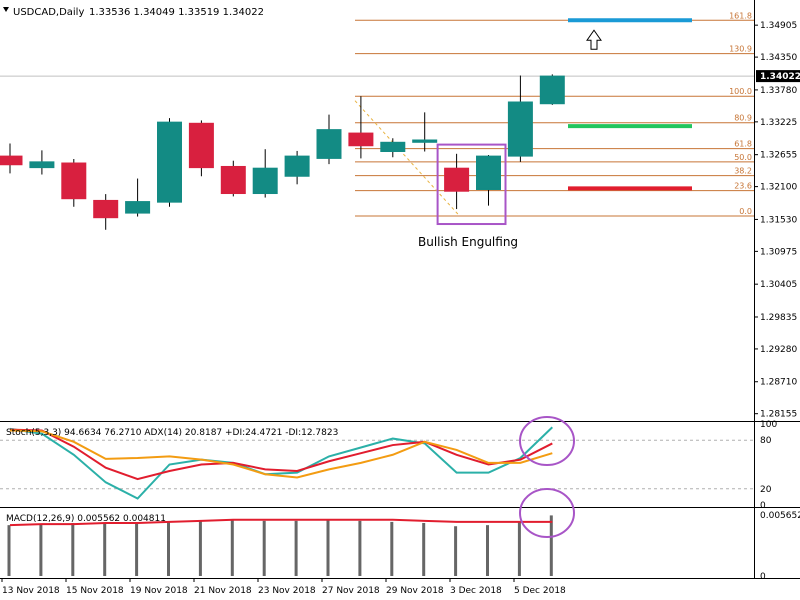  Describe the element at coordinates (291, 532) in the screenshot. I see `macd-pane` at that location.